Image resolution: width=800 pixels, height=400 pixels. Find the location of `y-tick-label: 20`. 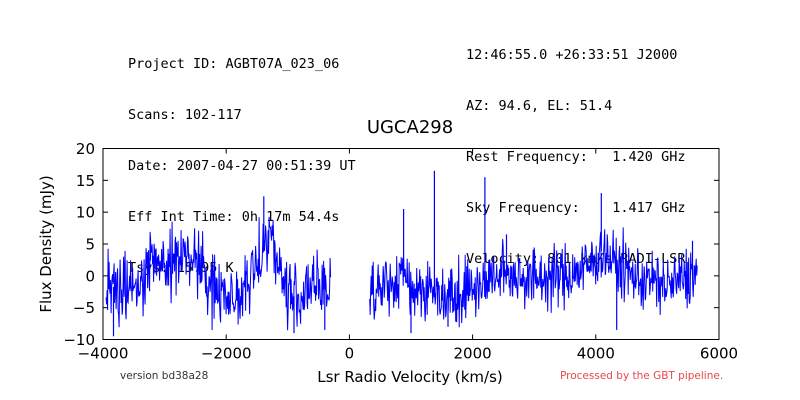

y-tick-label: 20 is located at coordinates (85, 149).